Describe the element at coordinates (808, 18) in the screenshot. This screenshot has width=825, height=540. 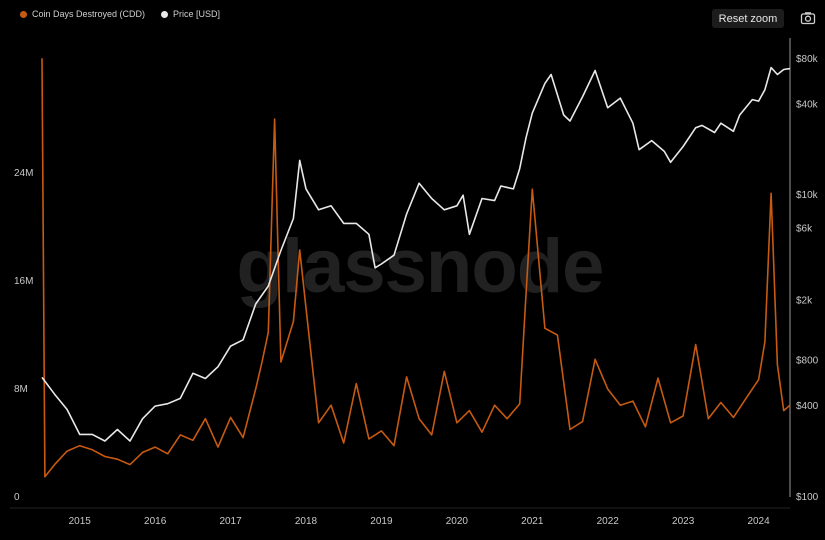
I see `camera-icon` at that location.